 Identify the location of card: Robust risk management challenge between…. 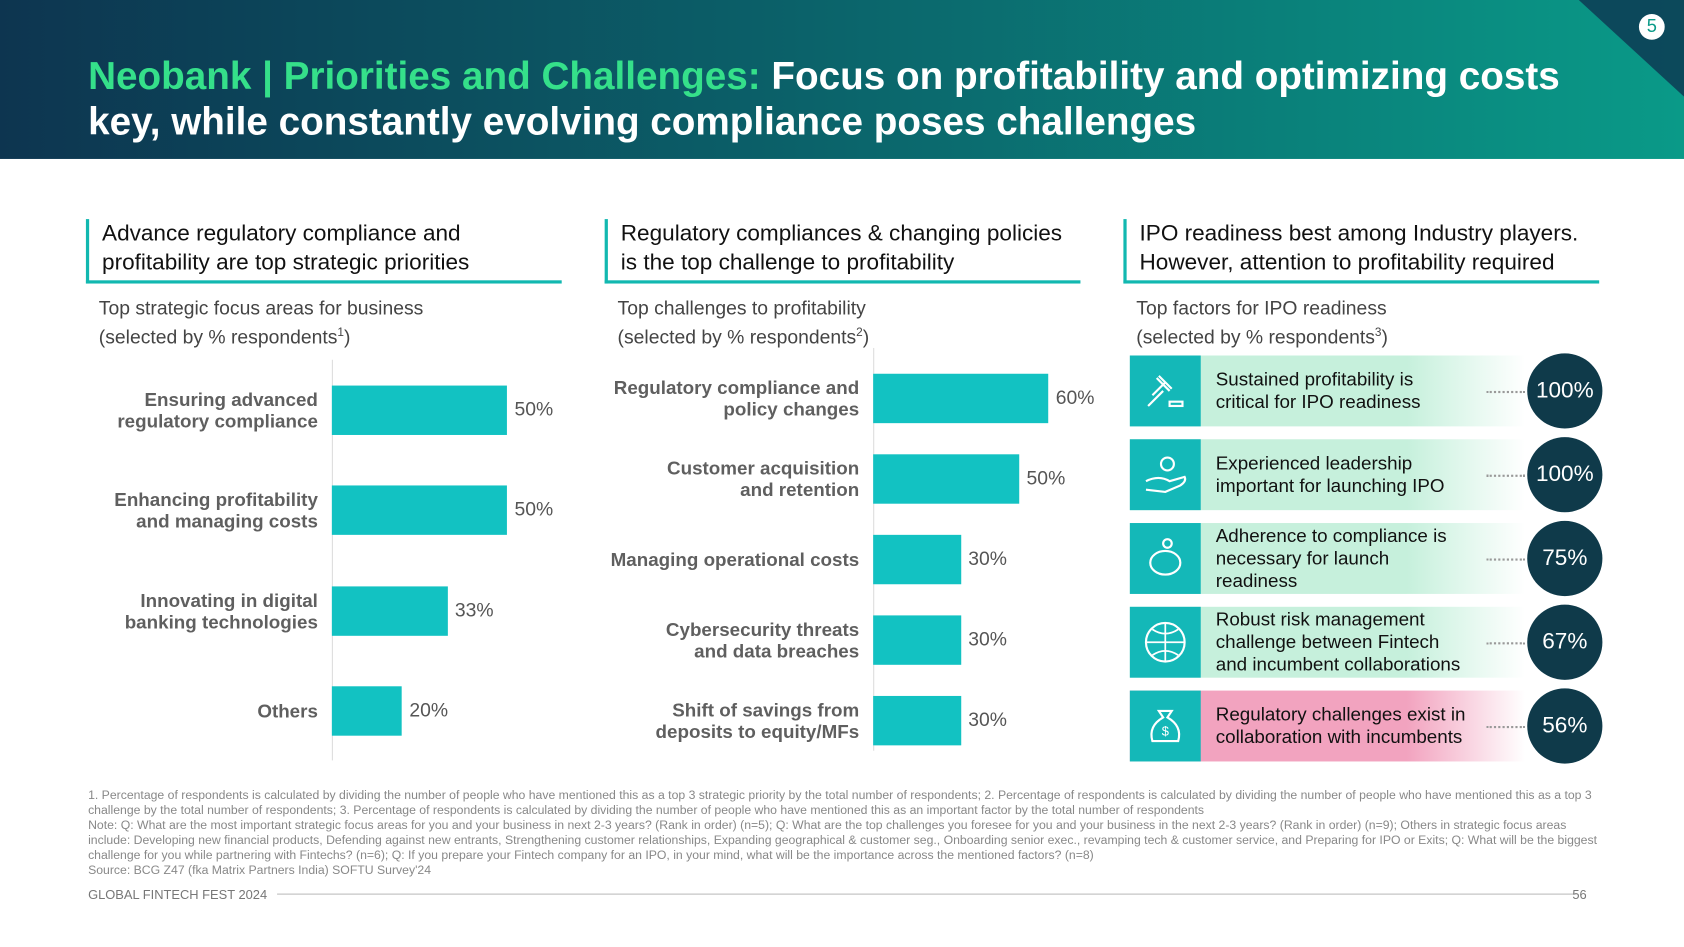
(1327, 642).